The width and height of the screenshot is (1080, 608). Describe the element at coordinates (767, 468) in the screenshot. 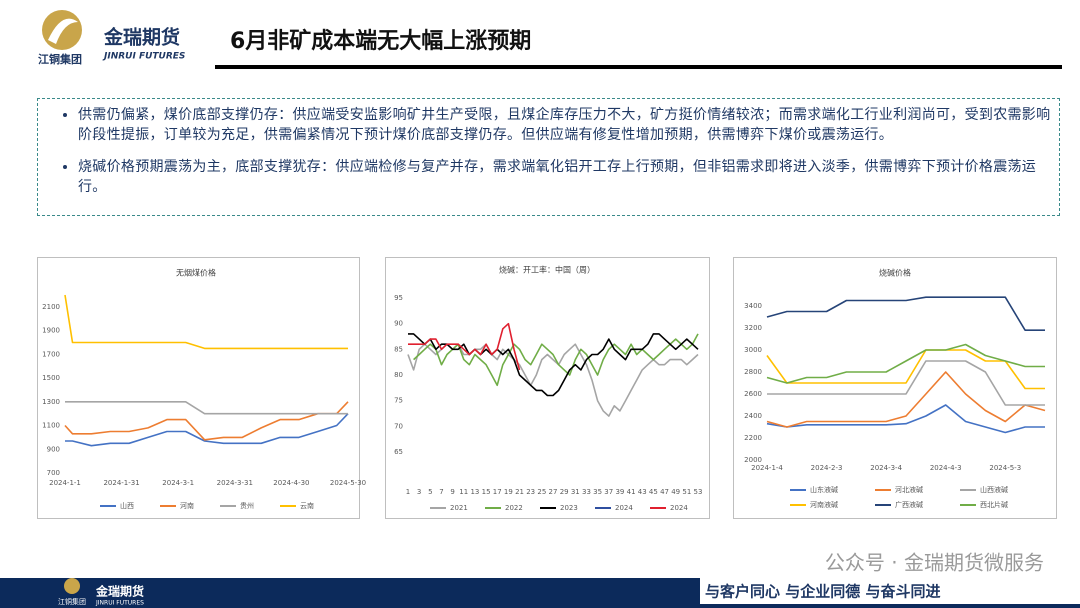

I see `x-tick-label: 2024-1-4` at that location.